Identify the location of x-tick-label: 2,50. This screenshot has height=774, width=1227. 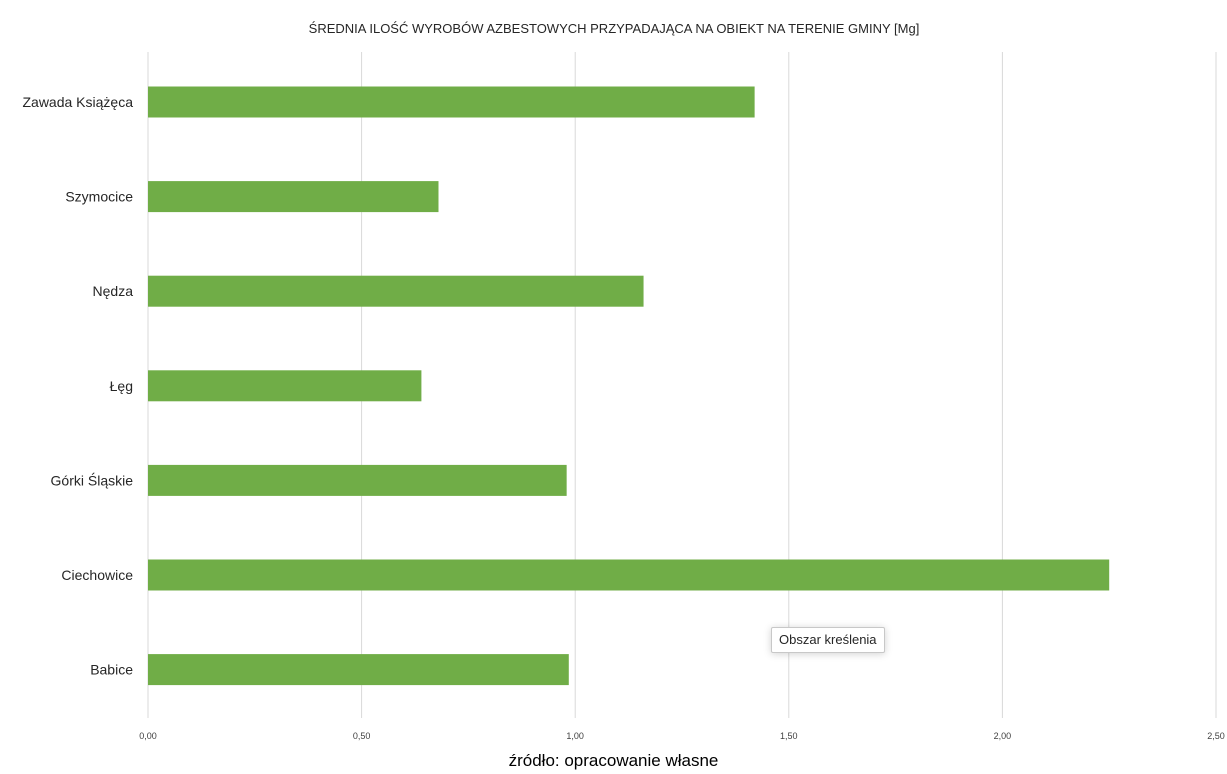
(1216, 736).